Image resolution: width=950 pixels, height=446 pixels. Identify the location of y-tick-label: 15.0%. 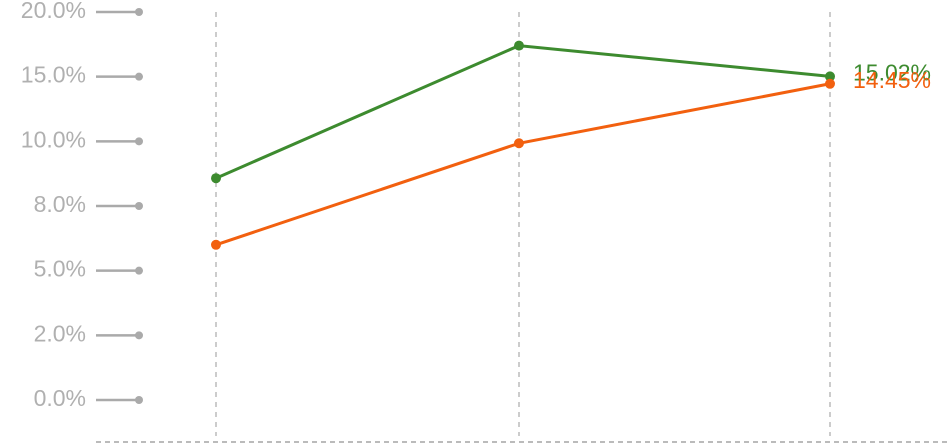
(53, 75).